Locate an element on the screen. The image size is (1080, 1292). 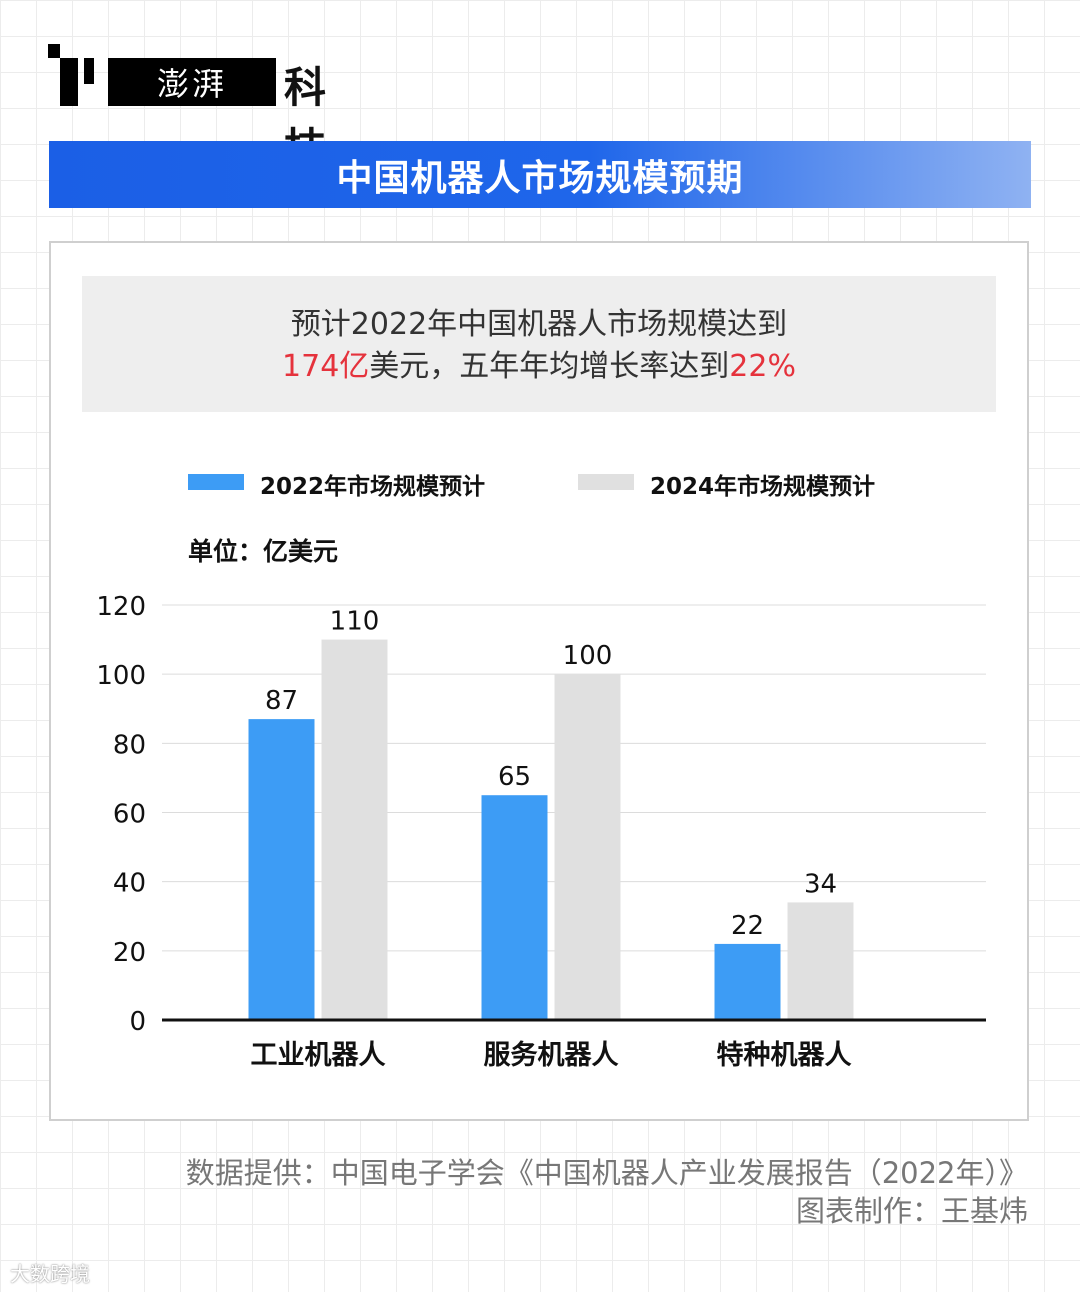
logo-wordmark: 澎湃 is located at coordinates (192, 82).